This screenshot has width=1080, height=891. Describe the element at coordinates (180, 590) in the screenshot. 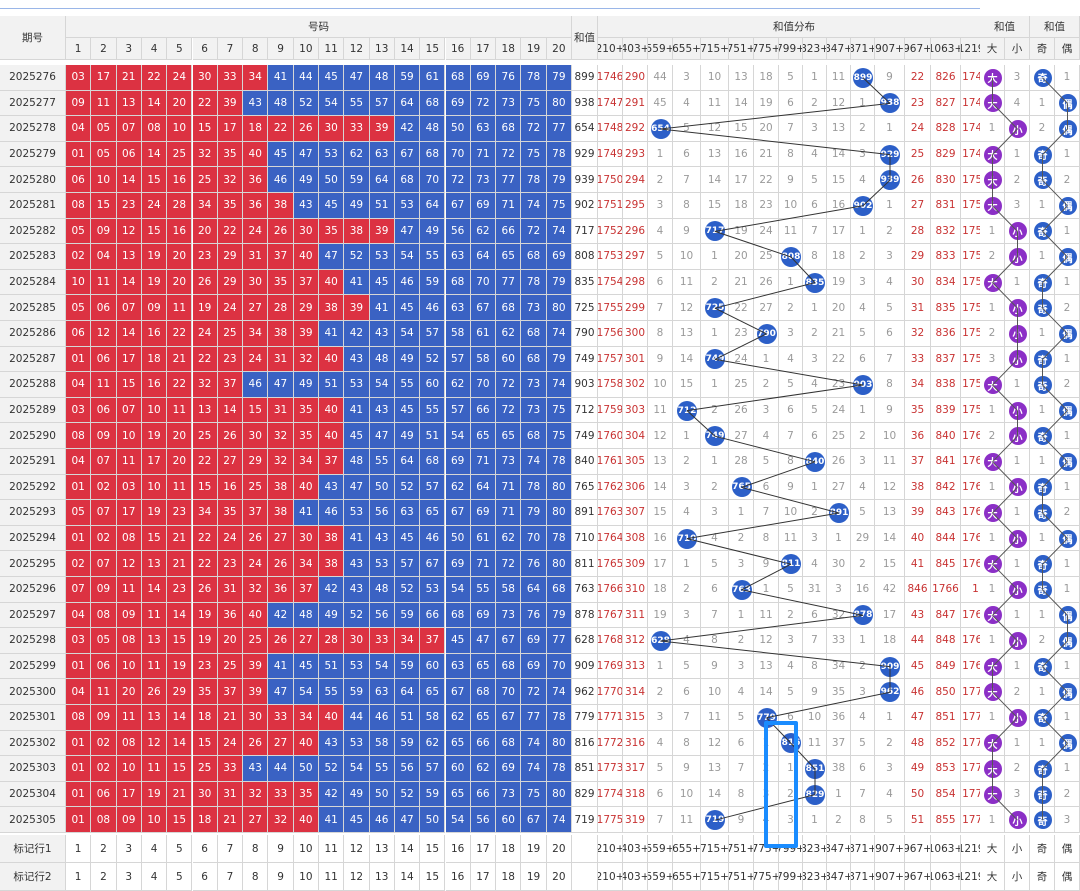

I see `number-cell: 23` at that location.